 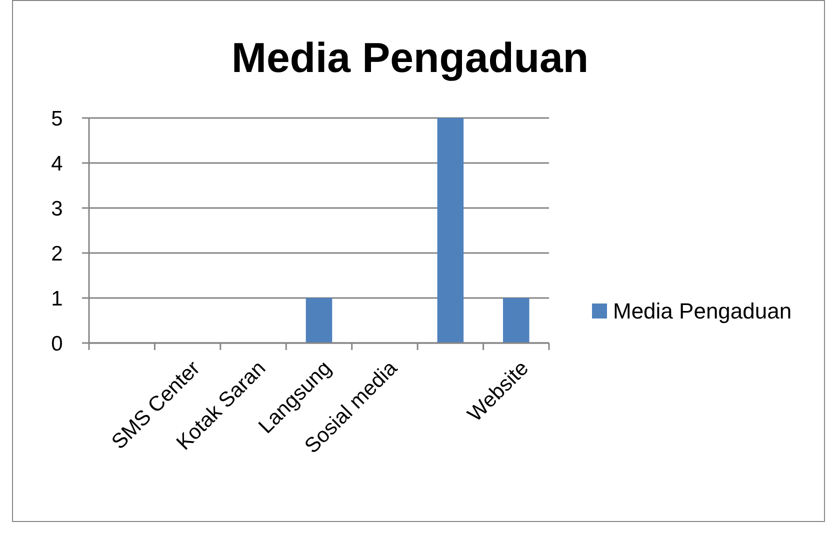 What do you see at coordinates (57, 118) in the screenshot?
I see `y-tick-label: 5` at bounding box center [57, 118].